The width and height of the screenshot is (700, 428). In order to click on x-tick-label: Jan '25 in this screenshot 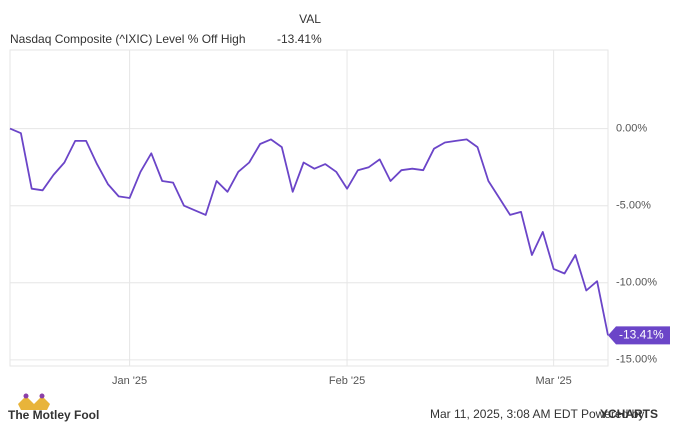, I will do `click(129, 381)`.